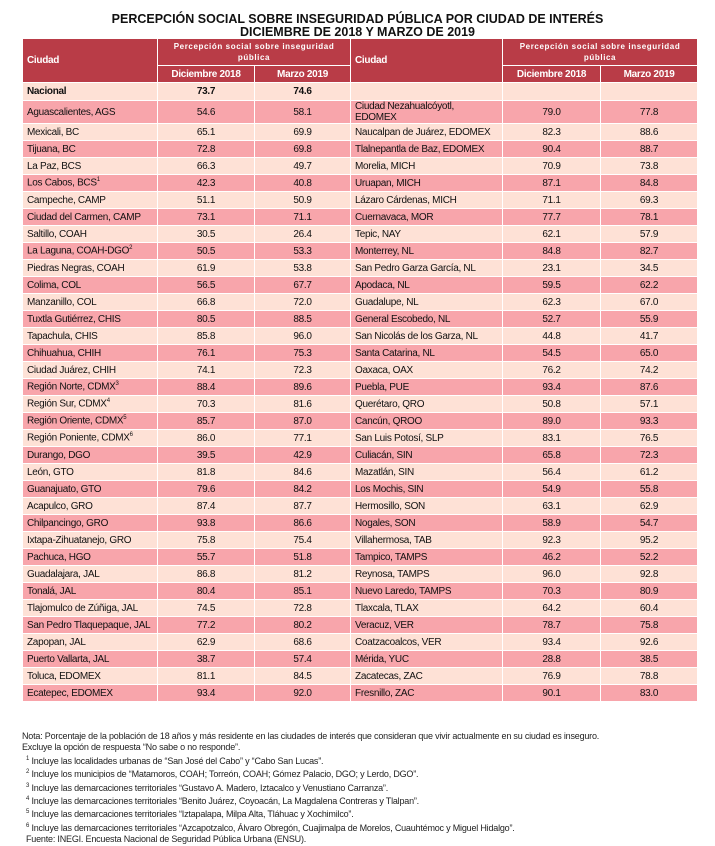 The image size is (715, 846). What do you see at coordinates (427, 183) in the screenshot?
I see `city-cell: Uruapan, MICH` at bounding box center [427, 183].